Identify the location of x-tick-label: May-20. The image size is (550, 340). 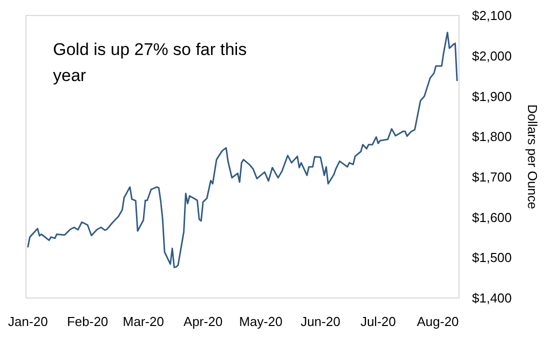
(260, 321).